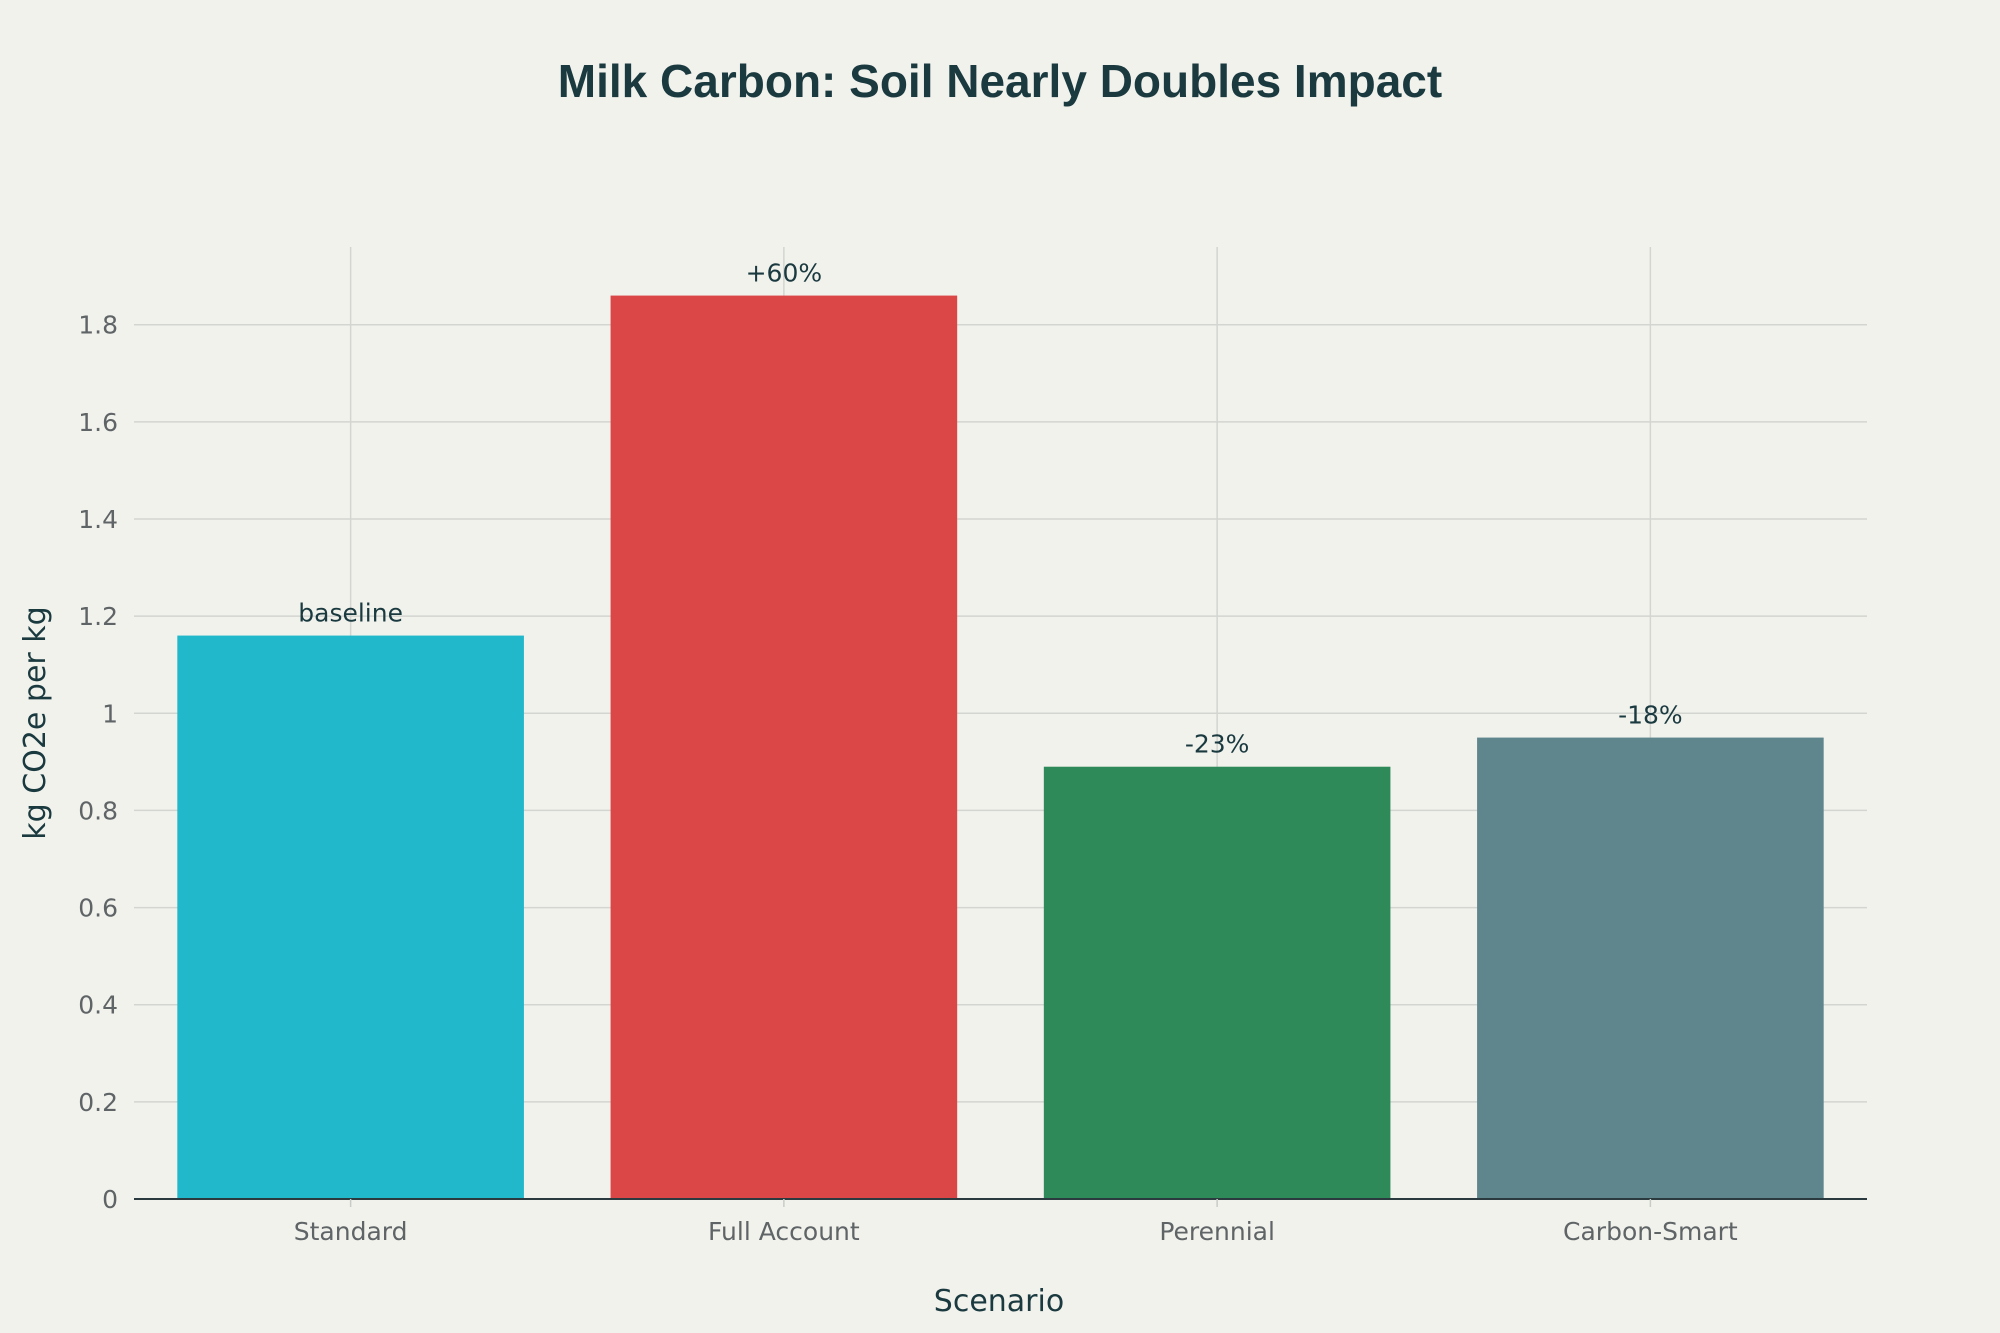 Image resolution: width=2000 pixels, height=1333 pixels. Describe the element at coordinates (1000, 81) in the screenshot. I see `chart-title: Milk Carbon: Soil Nearly Doubles Impact` at that location.